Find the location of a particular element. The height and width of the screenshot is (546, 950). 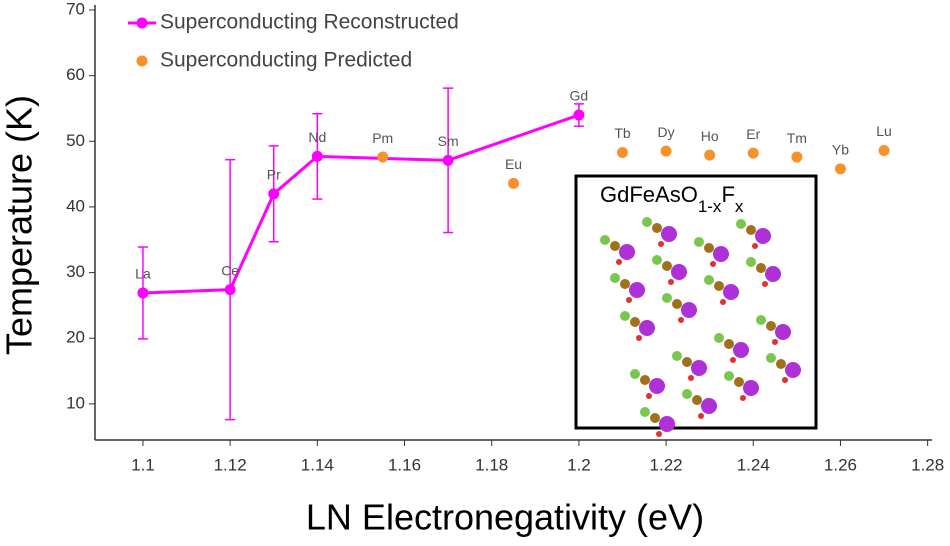

point-label: Lu is located at coordinates (884, 131).